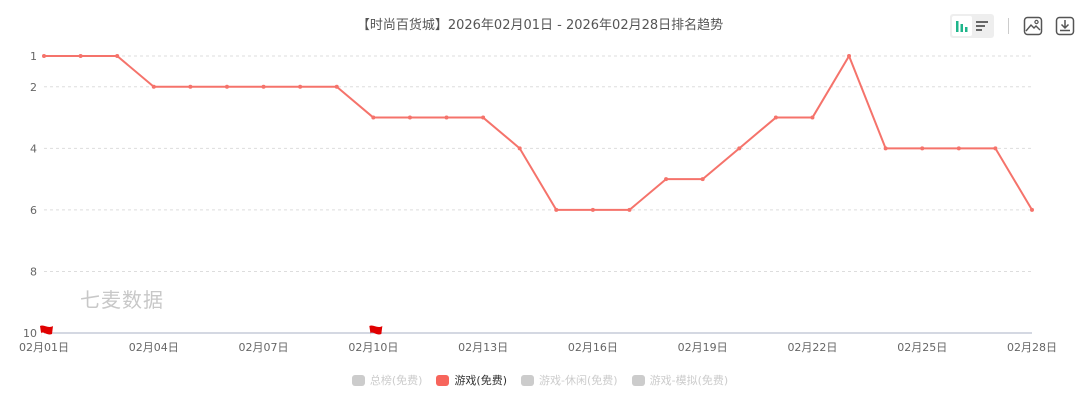 The height and width of the screenshot is (400, 1080). What do you see at coordinates (540, 25) in the screenshot?
I see `chart-title: 【时尚百货城】2026年02月01日 - 2026年02月28日排名趋势` at bounding box center [540, 25].